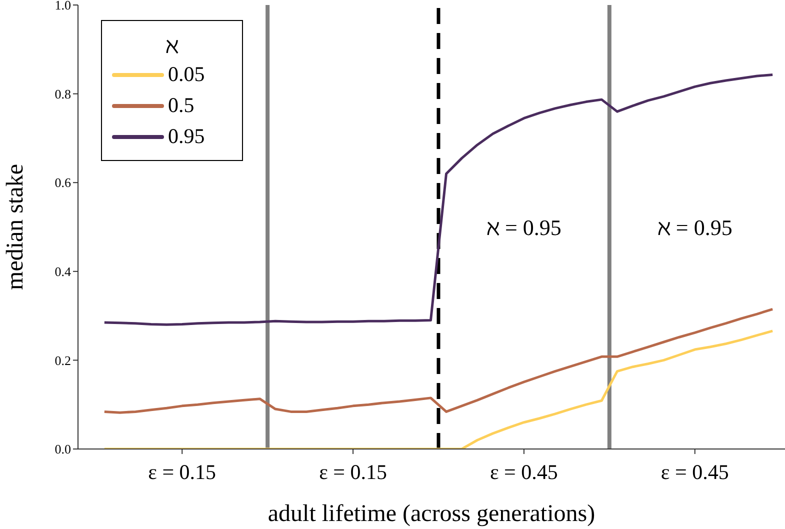  I want to click on y-tick-label: 0.4, so click(63, 272).